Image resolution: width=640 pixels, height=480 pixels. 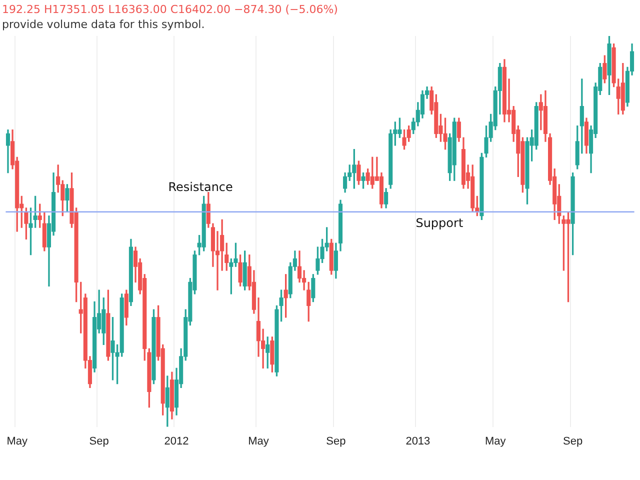 What do you see at coordinates (200, 187) in the screenshot?
I see `ref-line-label: Resistance` at bounding box center [200, 187].